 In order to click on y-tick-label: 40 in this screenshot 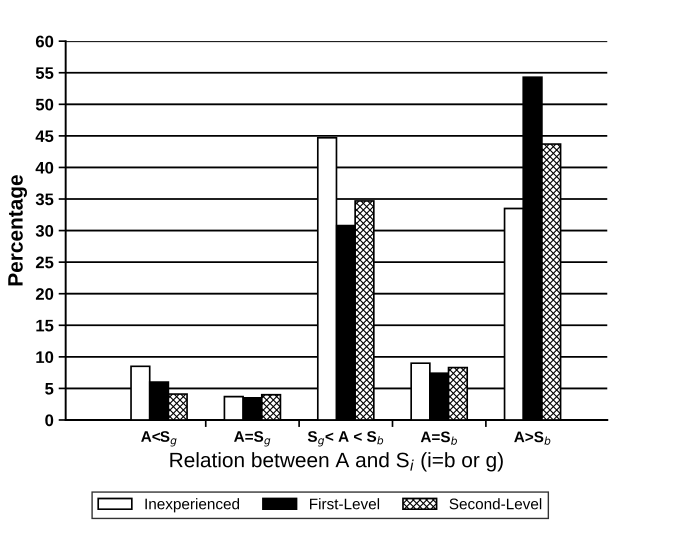, I will do `click(45, 168)`.